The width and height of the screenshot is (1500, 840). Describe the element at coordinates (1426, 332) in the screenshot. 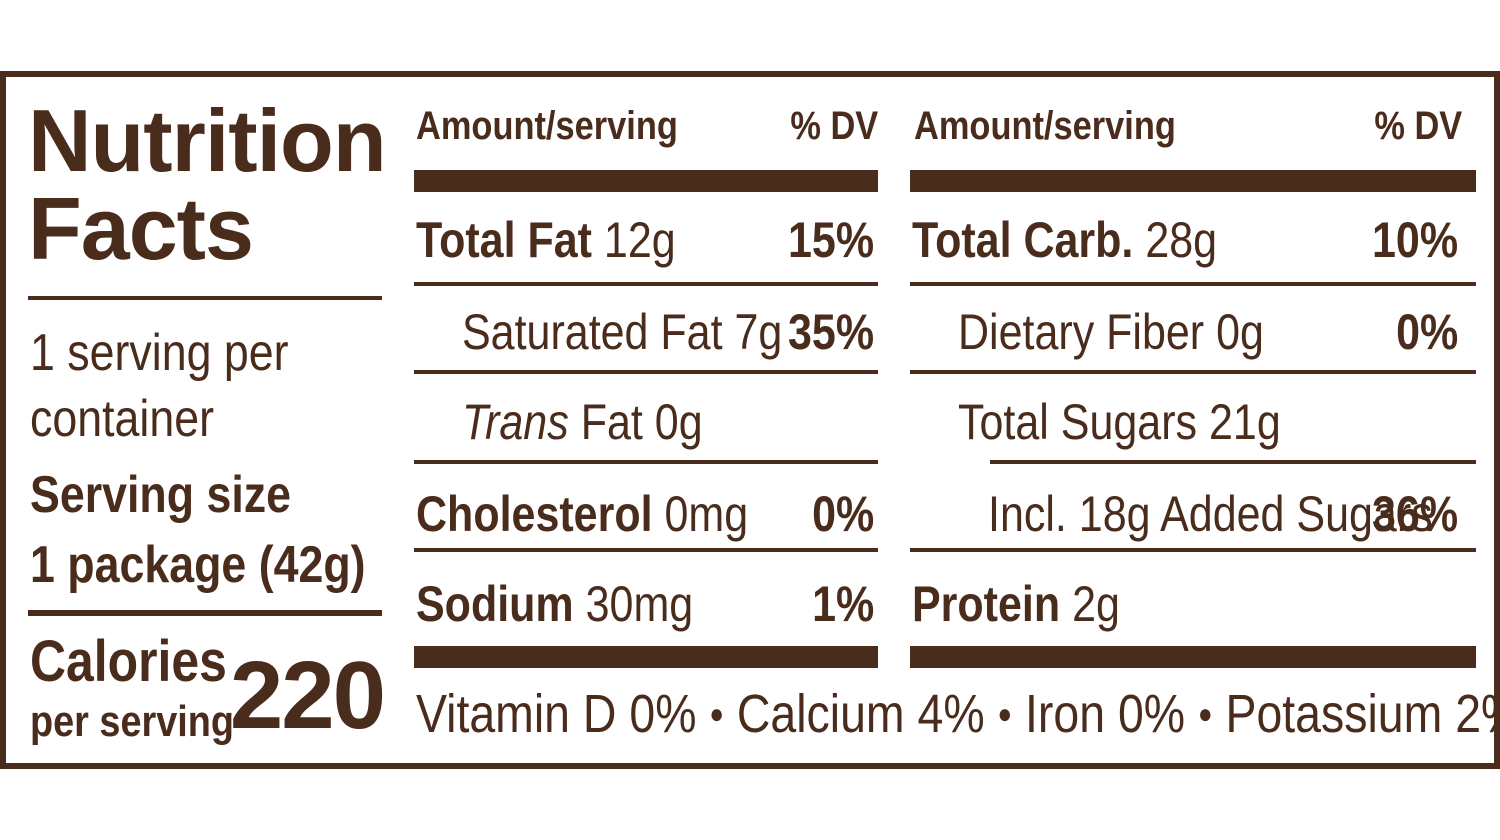

I see `dietary-fiber-dv: 0%` at that location.